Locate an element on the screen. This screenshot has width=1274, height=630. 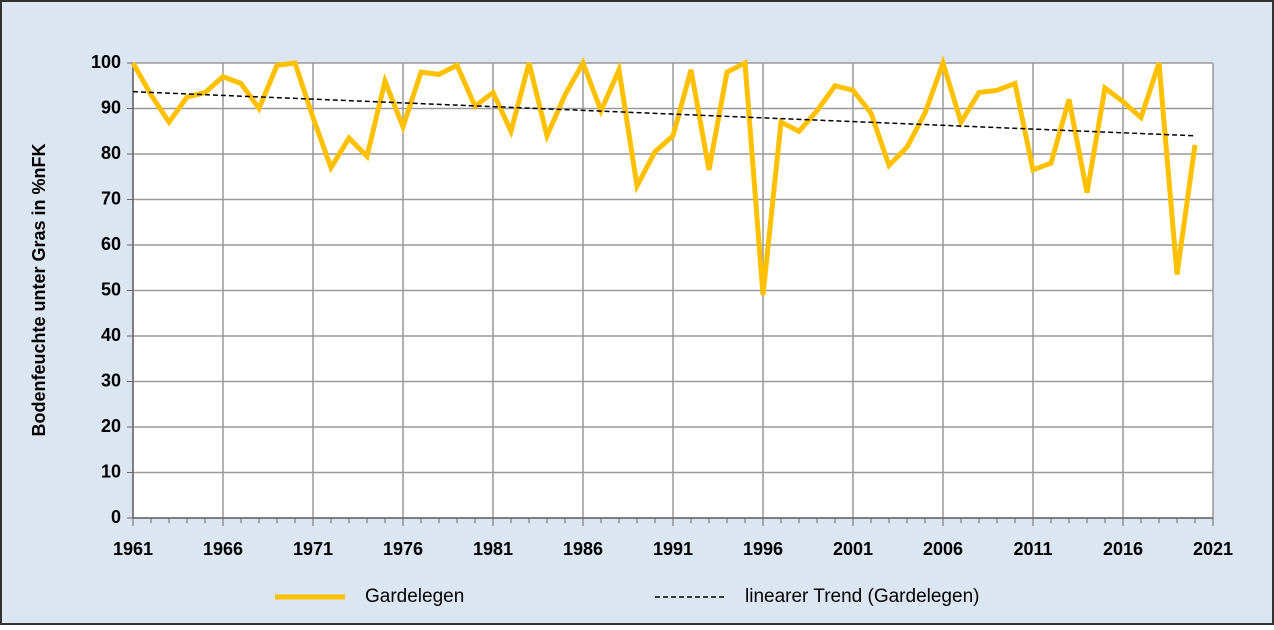
y-tick-label: 100 is located at coordinates (106, 62).